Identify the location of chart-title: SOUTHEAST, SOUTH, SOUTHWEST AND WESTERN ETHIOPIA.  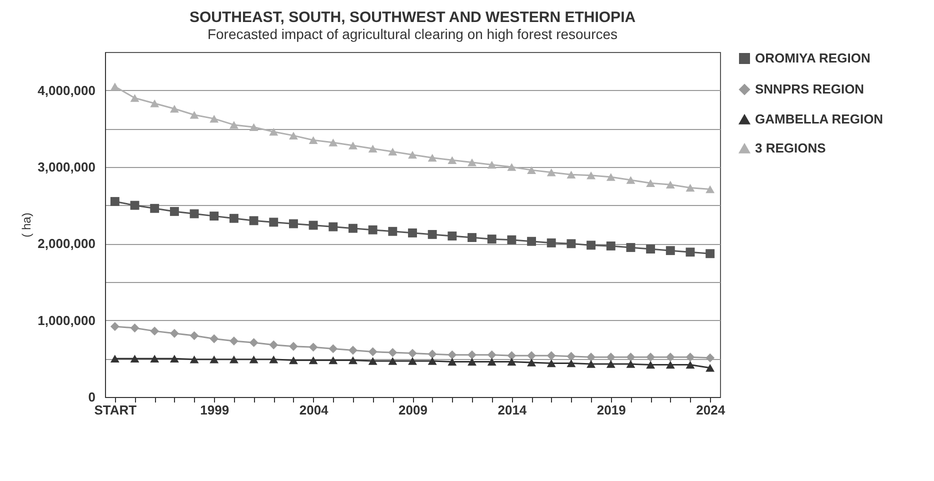
(412, 17).